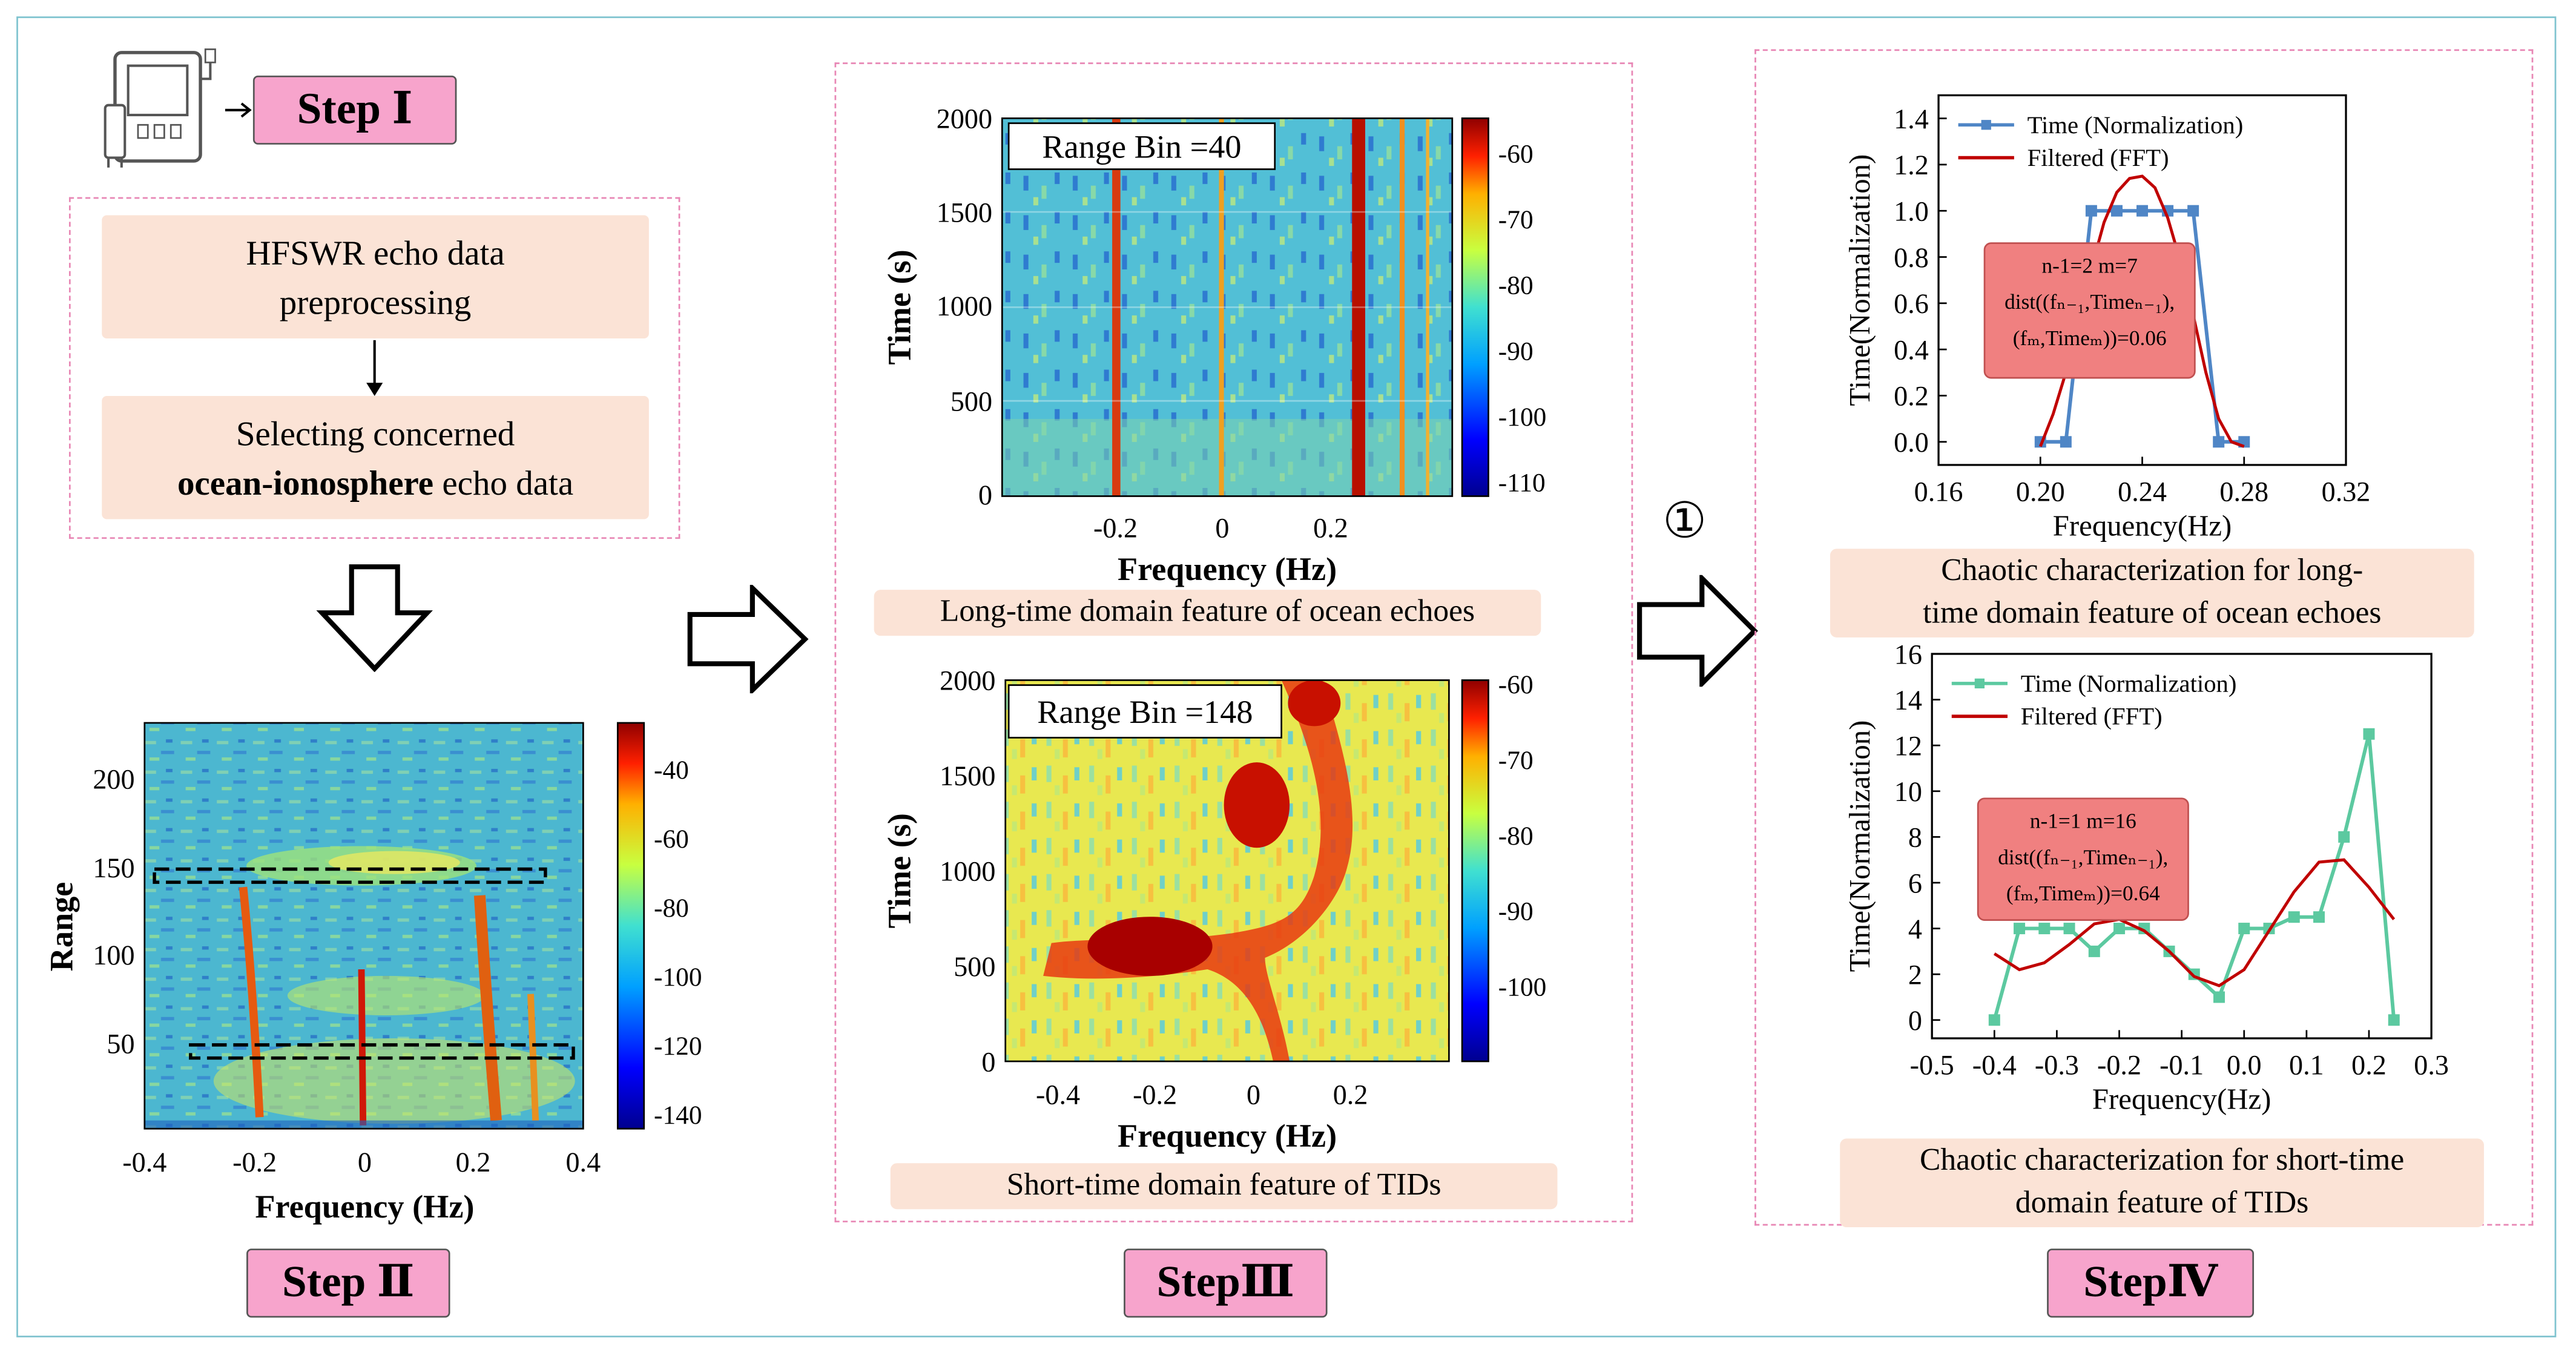 Image resolution: width=2576 pixels, height=1358 pixels. What do you see at coordinates (1227, 569) in the screenshot?
I see `stft-ocean-xlabel: Frequency (Hz)` at bounding box center [1227, 569].